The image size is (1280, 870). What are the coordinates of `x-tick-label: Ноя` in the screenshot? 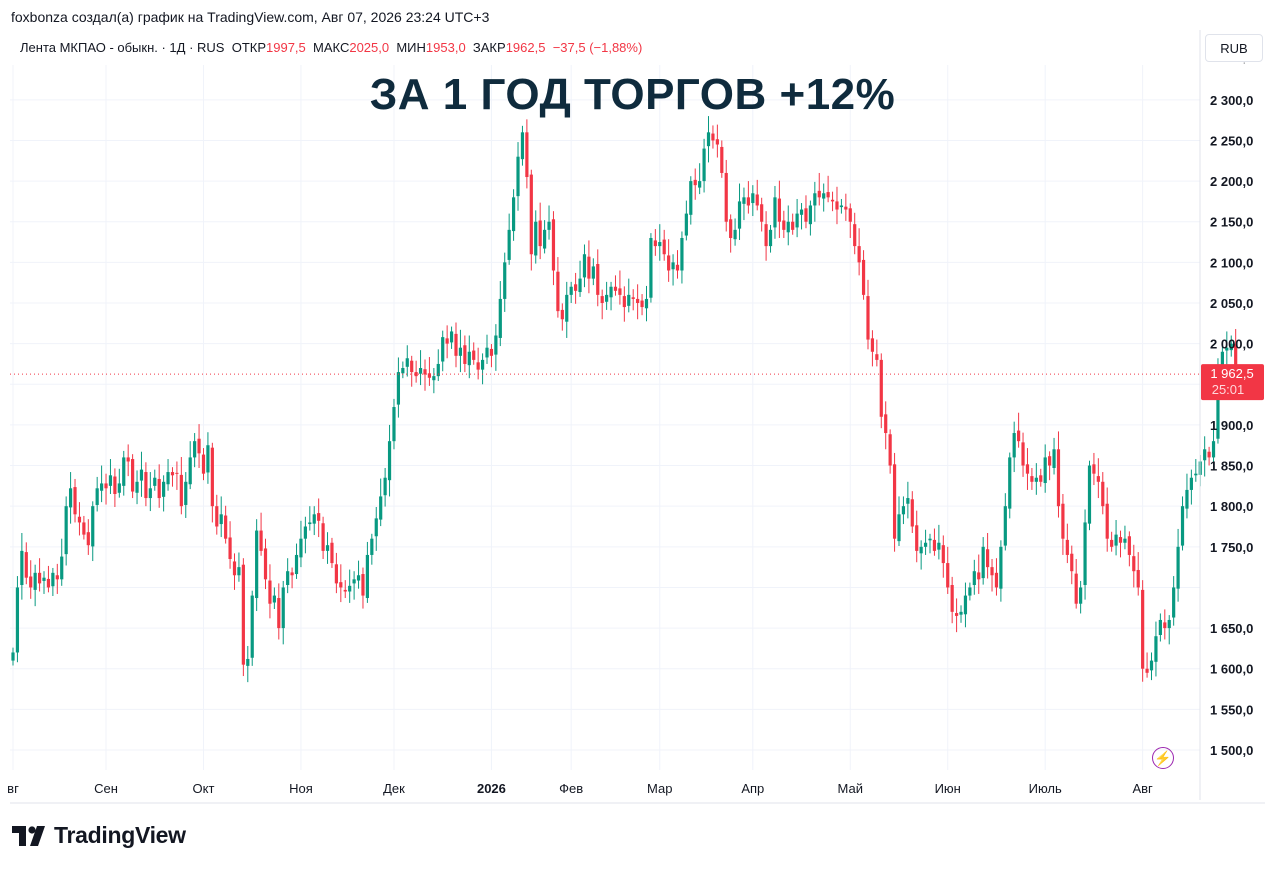 It's located at (301, 788).